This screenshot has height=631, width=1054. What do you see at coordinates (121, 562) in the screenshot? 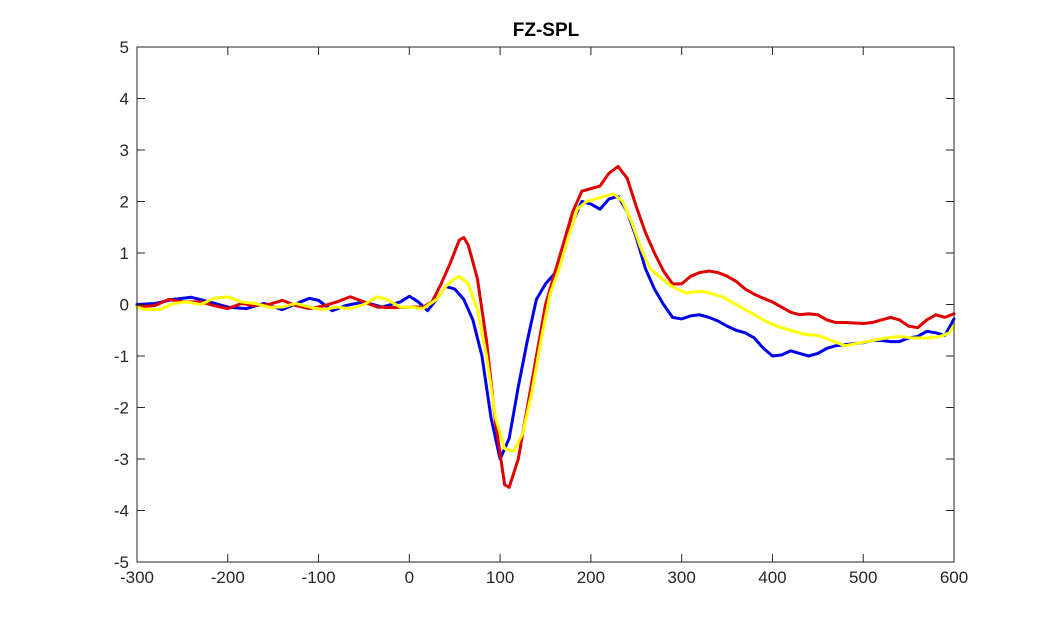
I see `y-tick-label: -5` at bounding box center [121, 562].